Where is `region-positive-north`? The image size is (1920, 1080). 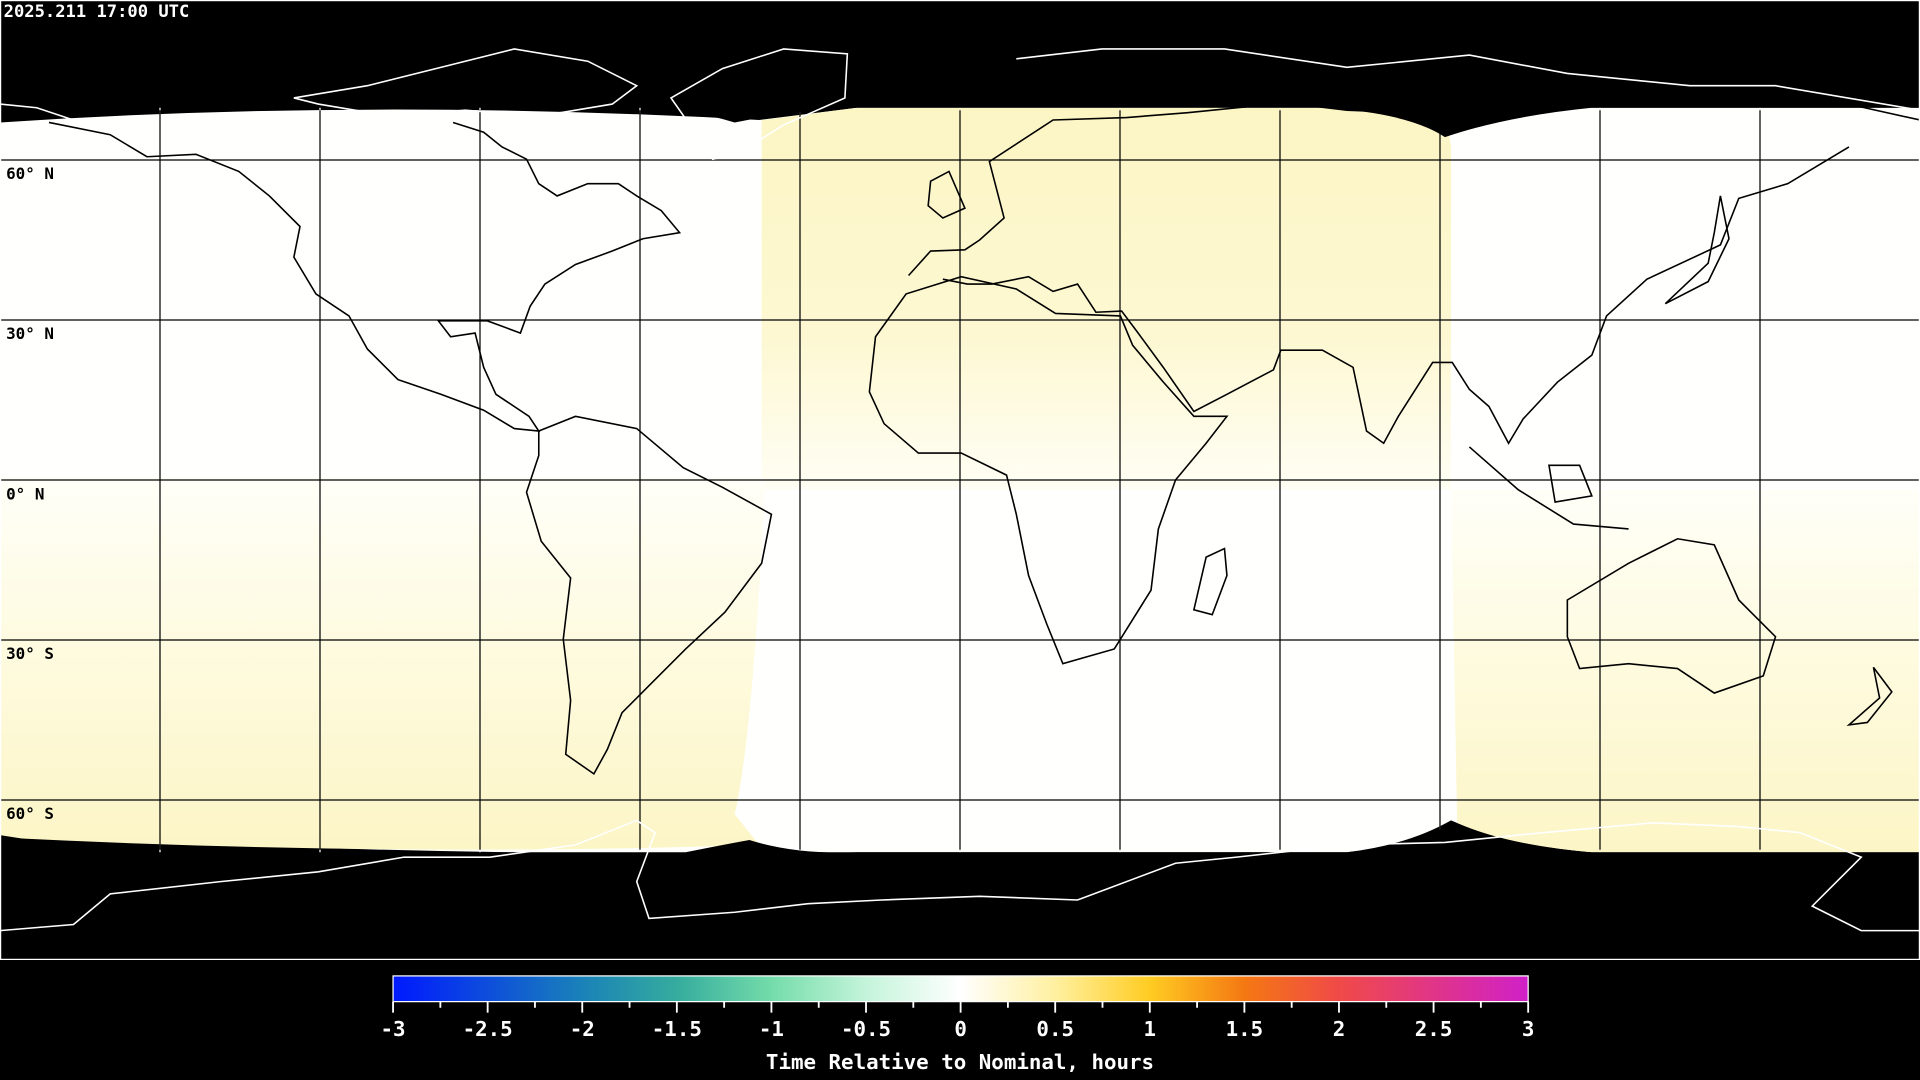
region-positive-north is located at coordinates (1106, 298).